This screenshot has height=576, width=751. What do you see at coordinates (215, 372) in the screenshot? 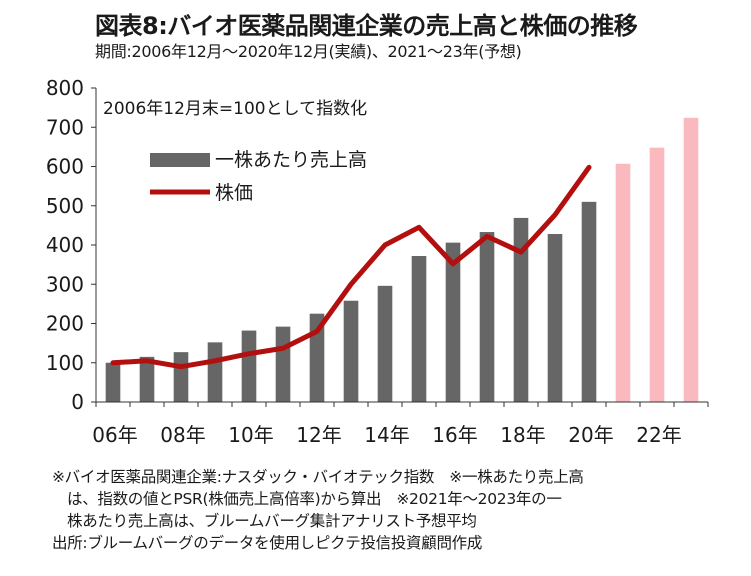
I see `bar-2009` at bounding box center [215, 372].